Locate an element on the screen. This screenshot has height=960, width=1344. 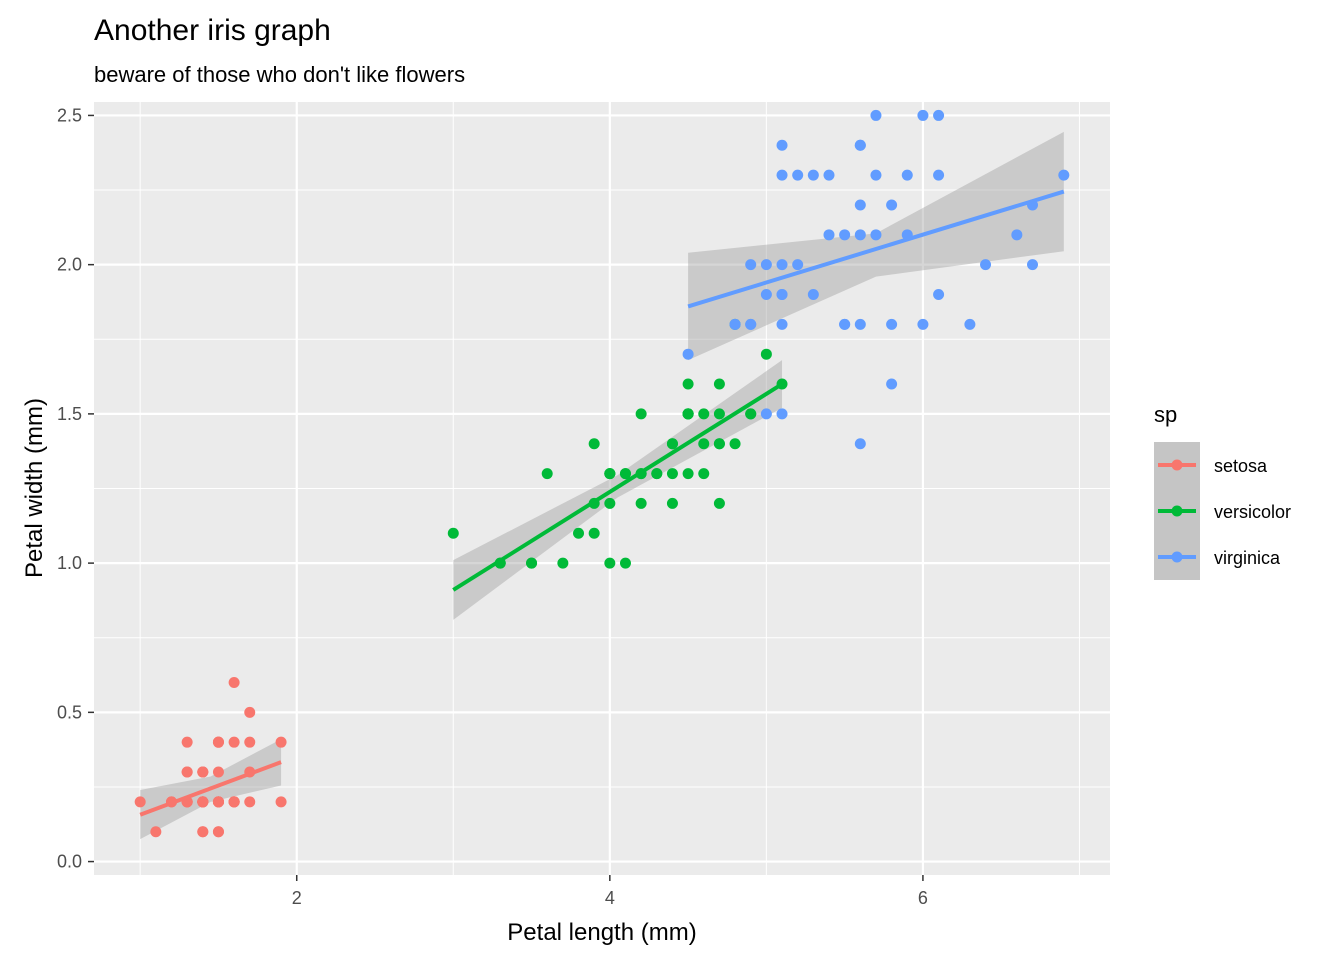
y-tick-label: 0.0 is located at coordinates (69, 862).